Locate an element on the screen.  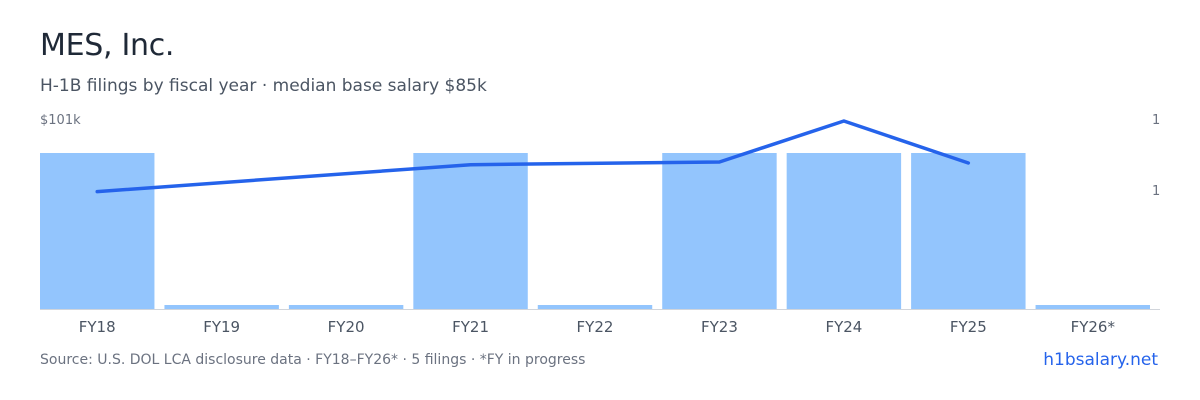
bar-fy20 is located at coordinates (346, 307).